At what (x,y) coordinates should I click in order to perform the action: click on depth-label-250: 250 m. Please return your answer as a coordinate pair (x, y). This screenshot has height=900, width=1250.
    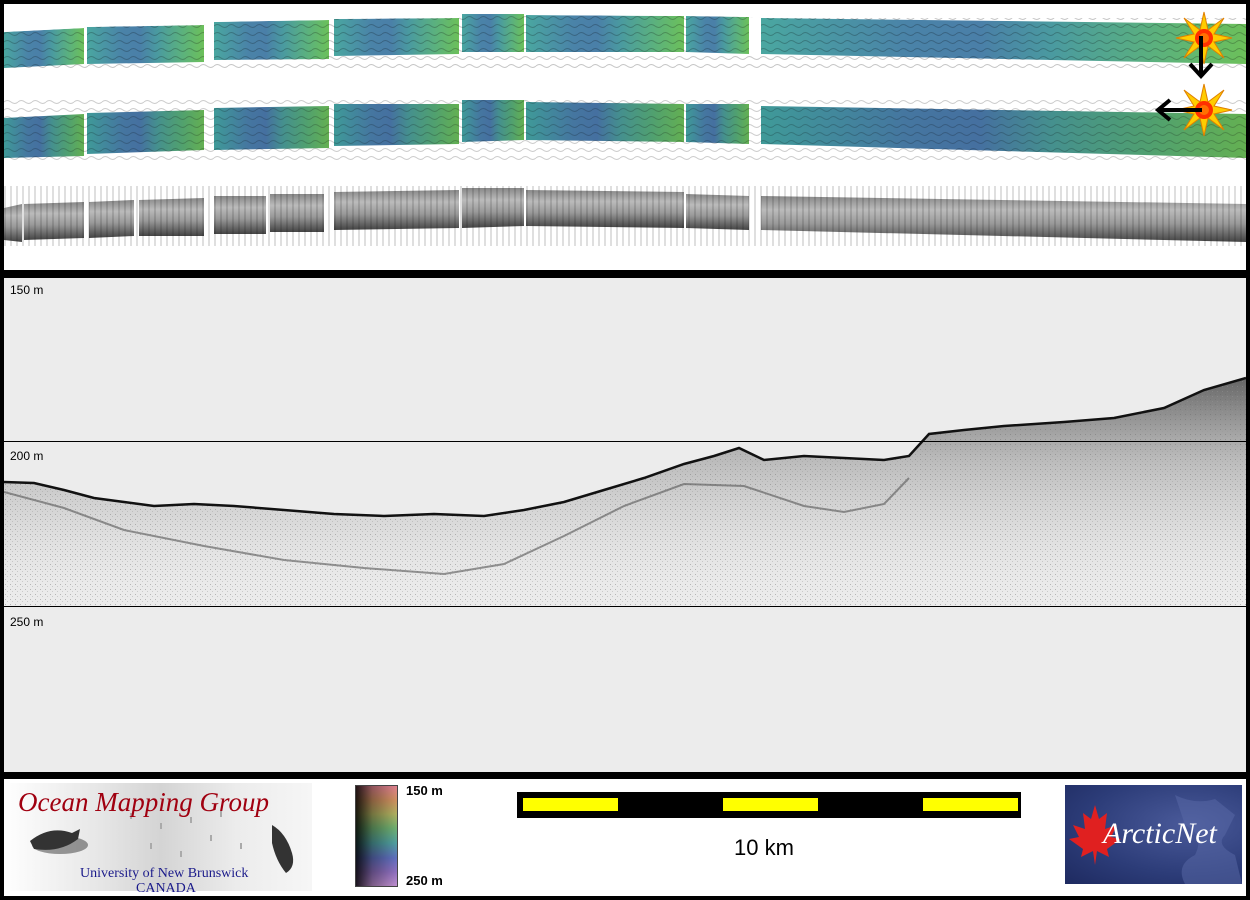
    Looking at the image, I should click on (27, 622).